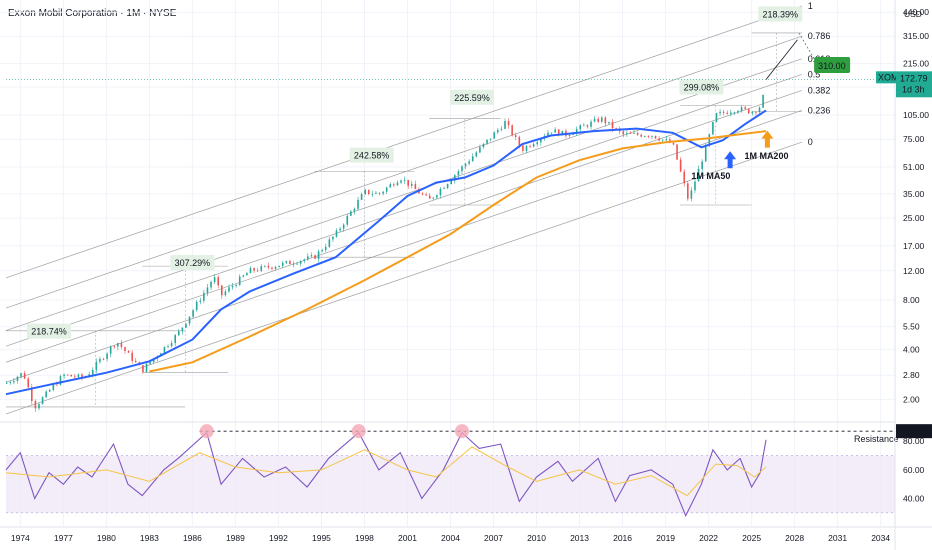  What do you see at coordinates (832, 65) in the screenshot?
I see `target-badge` at bounding box center [832, 65].